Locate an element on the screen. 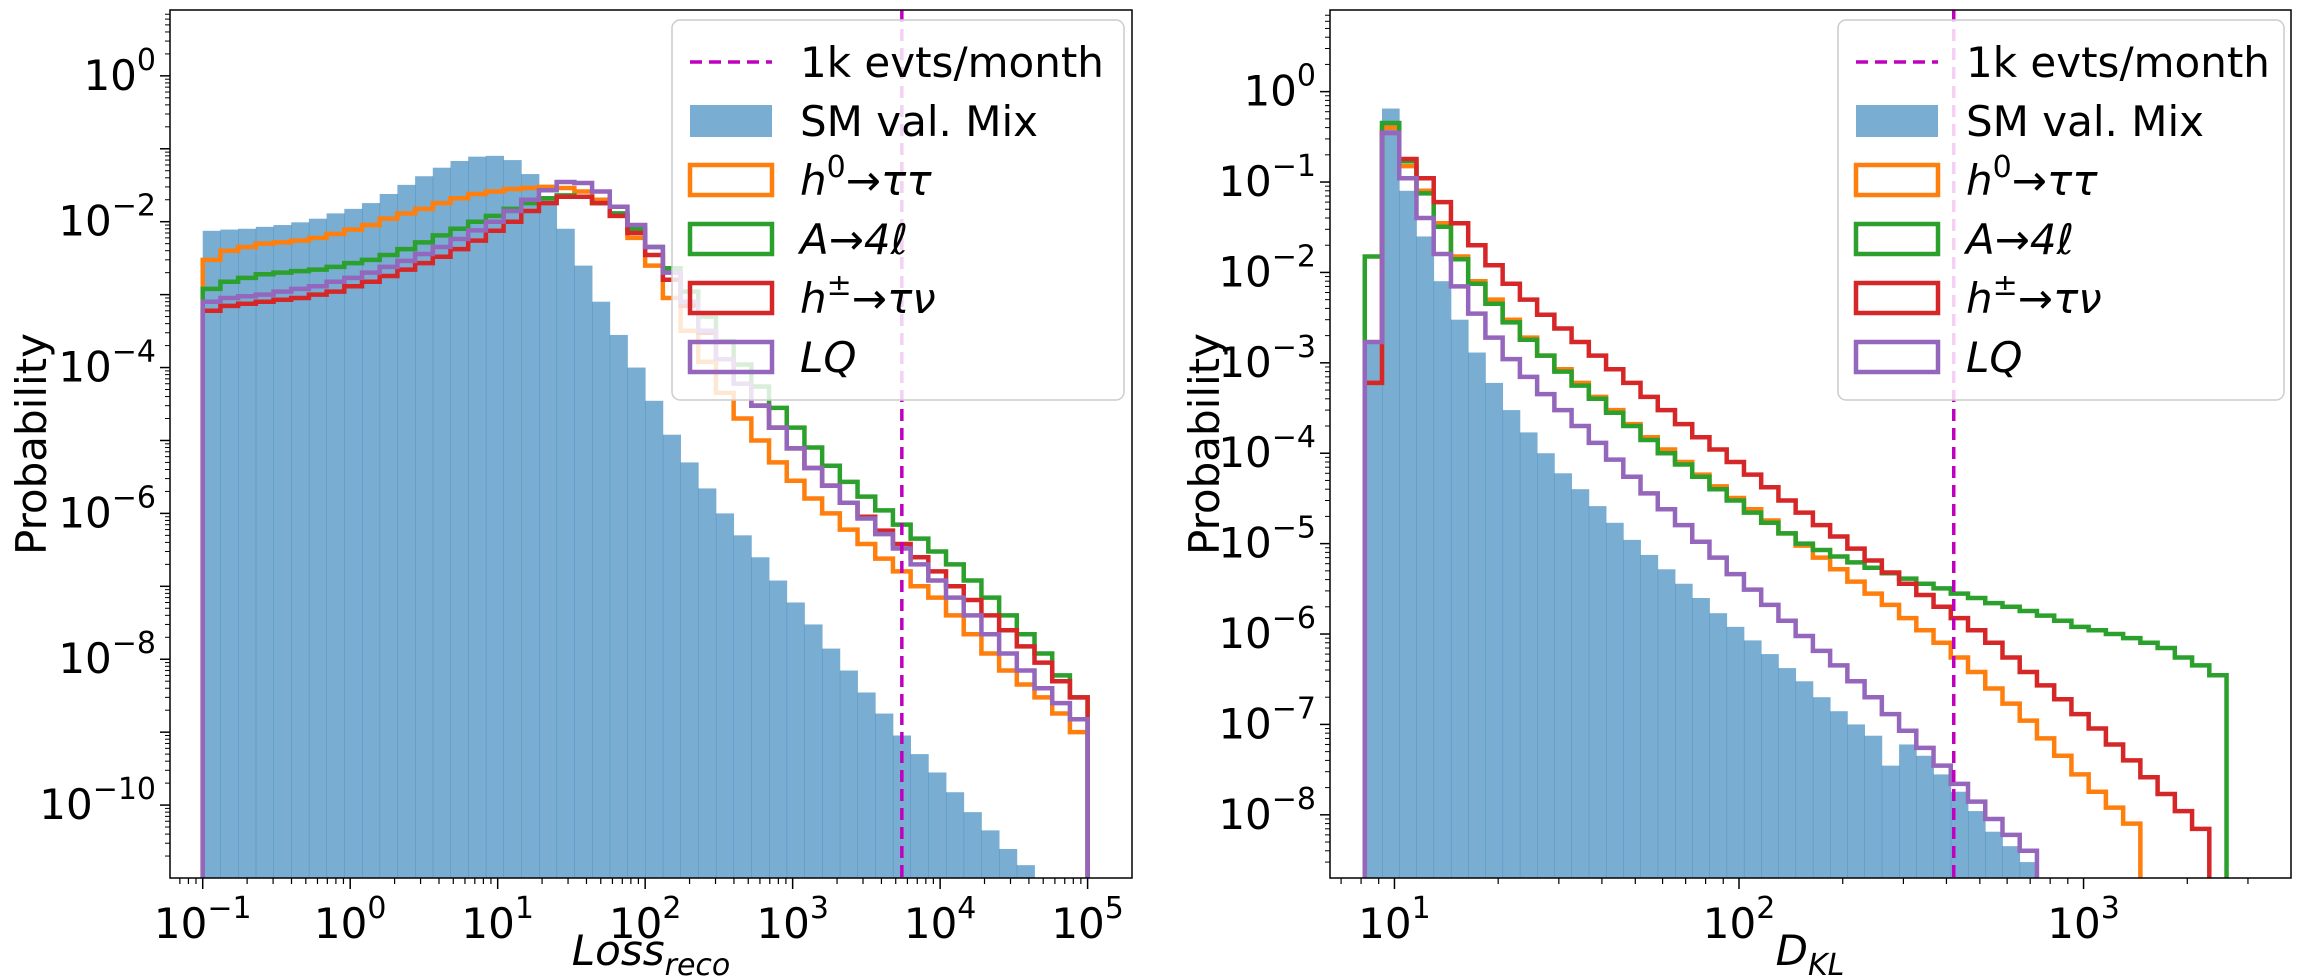 This screenshot has height=980, width=2299. y-tick-label-dkl: 10⁻⁶ is located at coordinates (1267, 629).